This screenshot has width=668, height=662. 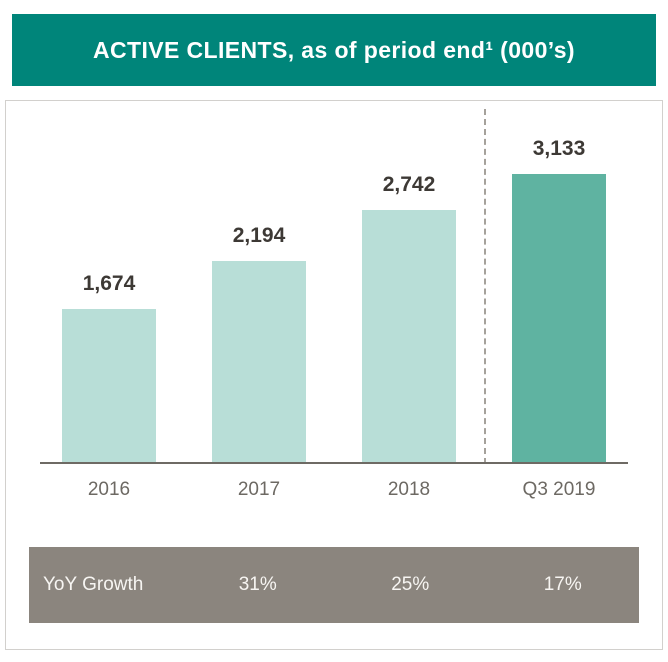 What do you see at coordinates (93, 584) in the screenshot?
I see `yoy-growth-label: YoY Growth` at bounding box center [93, 584].